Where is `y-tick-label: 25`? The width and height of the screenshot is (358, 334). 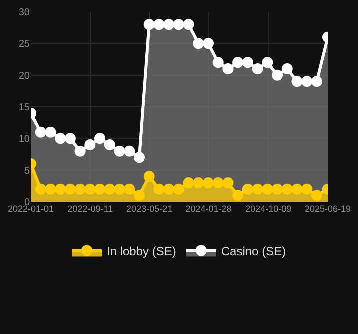
y-tick-label: 25 is located at coordinates (24, 44).